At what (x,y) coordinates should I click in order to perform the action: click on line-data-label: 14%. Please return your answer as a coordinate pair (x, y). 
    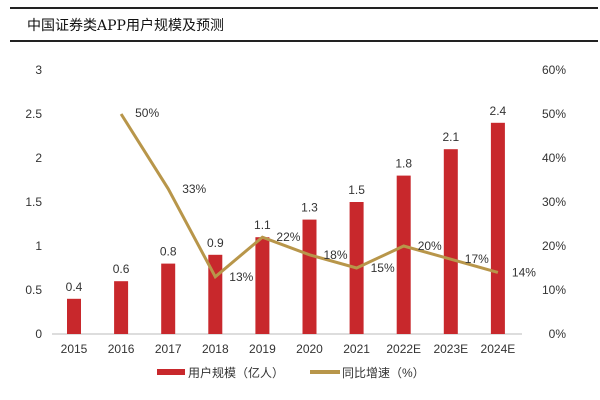
    Looking at the image, I should click on (524, 272).